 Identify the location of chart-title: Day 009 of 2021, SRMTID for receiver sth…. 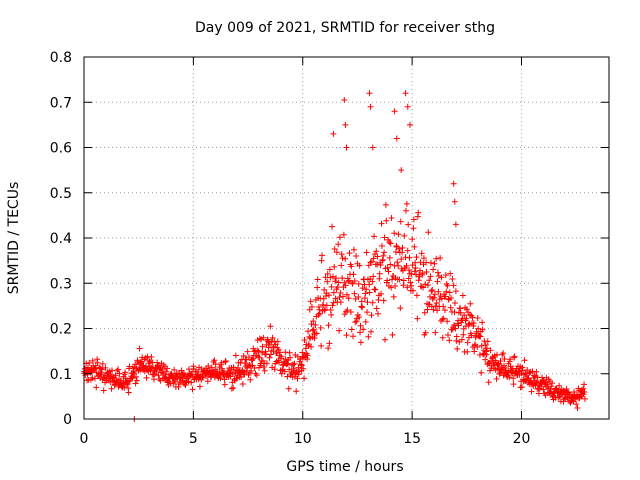
(345, 28).